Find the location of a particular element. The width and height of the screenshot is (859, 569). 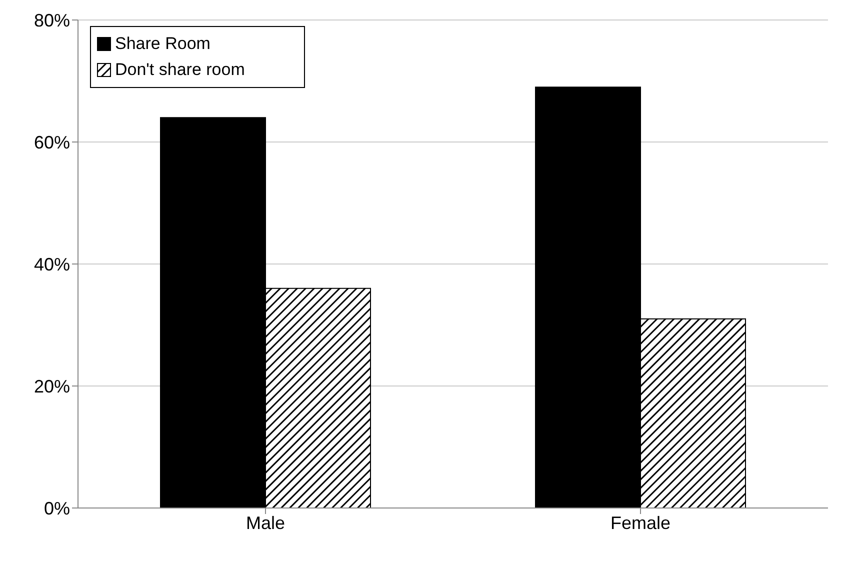

y-tick-label: 80% is located at coordinates (52, 20).